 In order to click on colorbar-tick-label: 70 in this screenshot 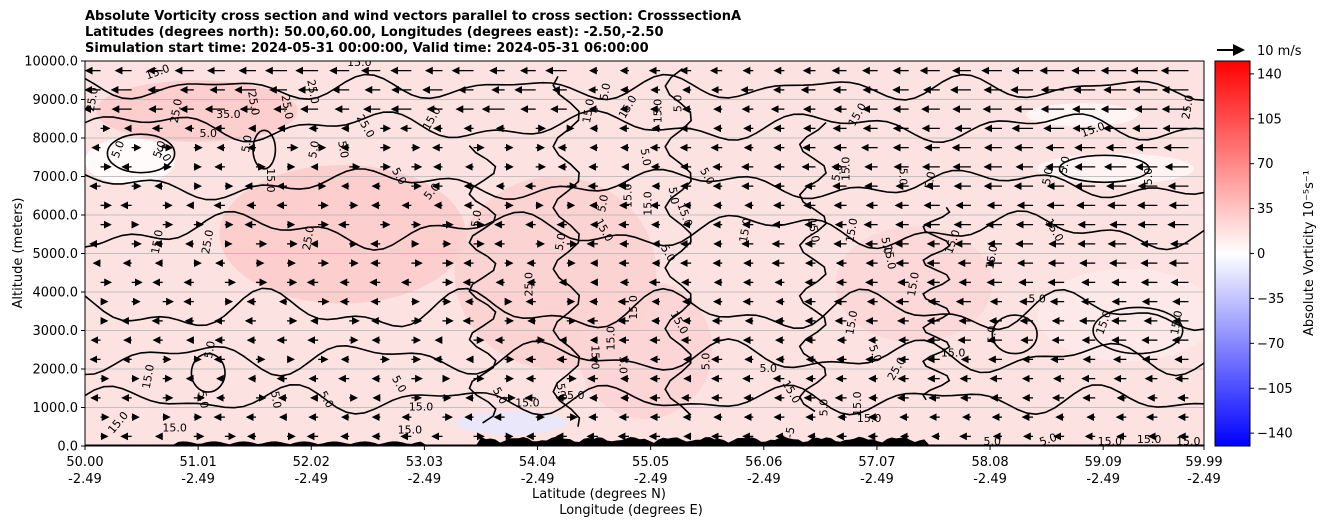, I will do `click(1265, 164)`.